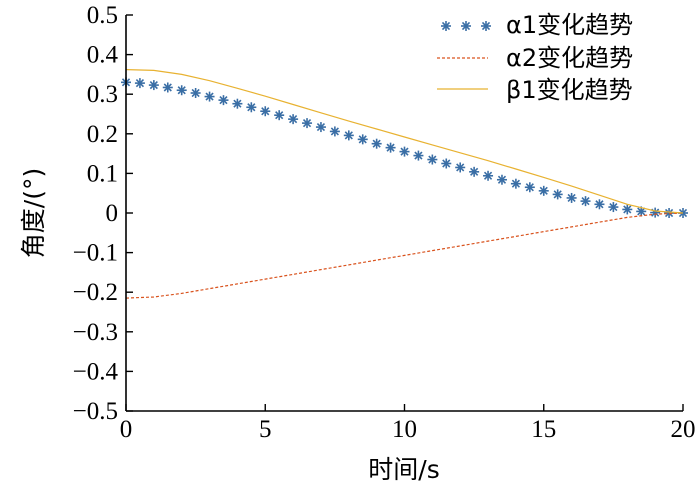 The width and height of the screenshot is (700, 491). I want to click on legend-item-alpha1: α1变化趋势, so click(537, 25).